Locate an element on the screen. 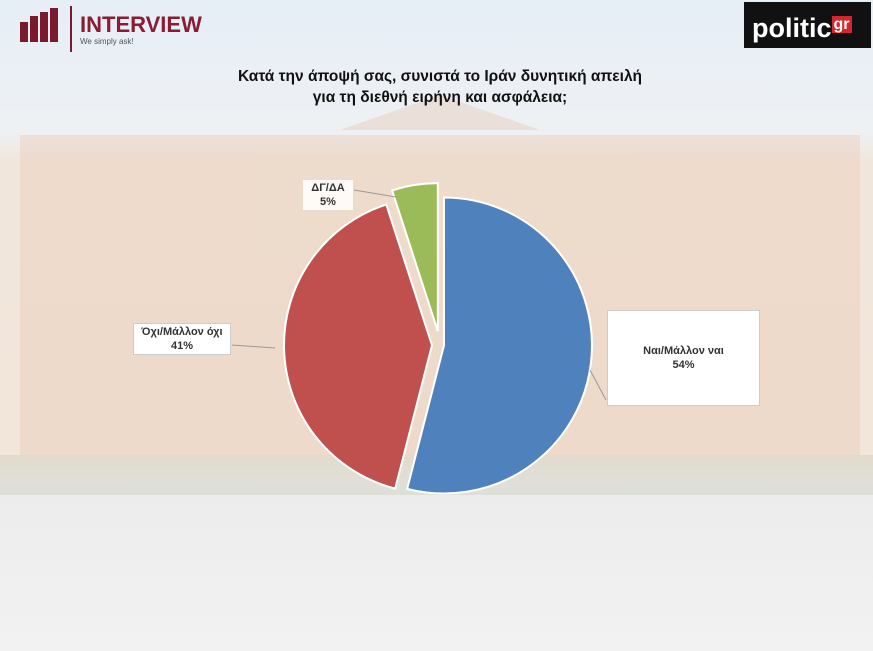 This screenshot has height=651, width=873. label-category: Ναι/Μάλλον ναι is located at coordinates (683, 351).